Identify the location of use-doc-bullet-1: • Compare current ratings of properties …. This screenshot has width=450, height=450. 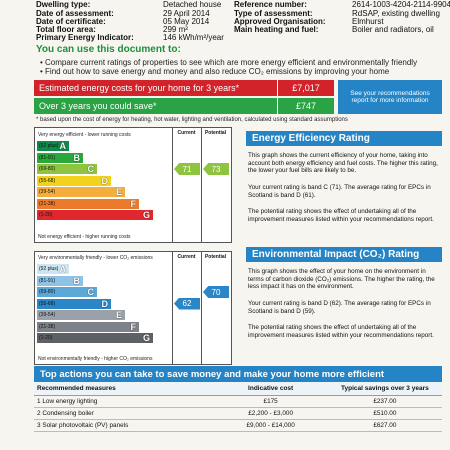
(229, 62).